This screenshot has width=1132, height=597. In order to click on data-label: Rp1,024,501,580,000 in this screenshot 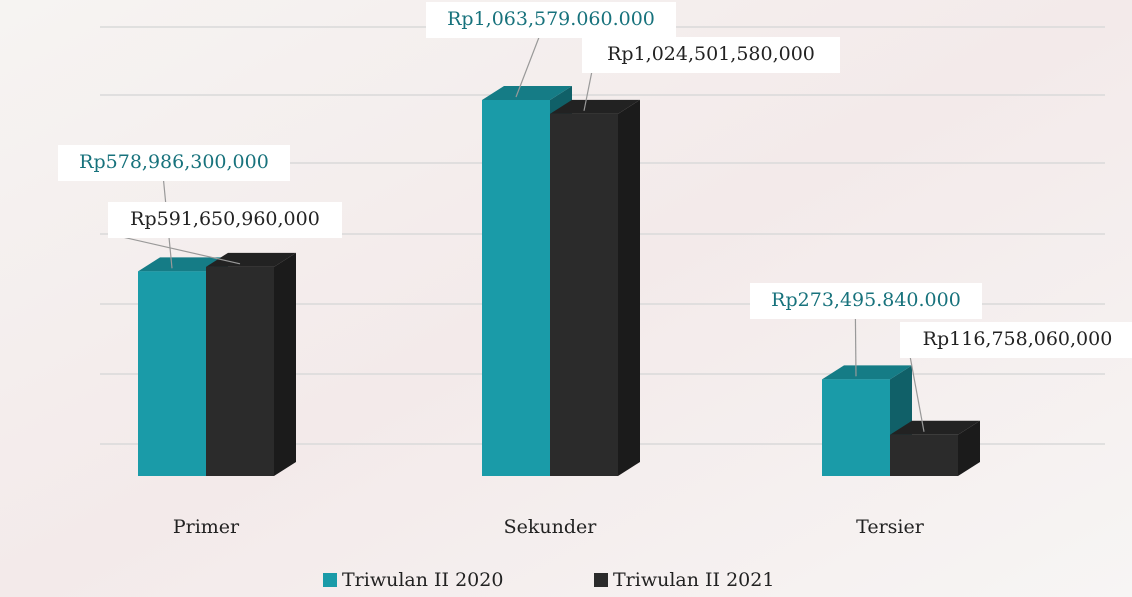, I will do `click(711, 54)`.